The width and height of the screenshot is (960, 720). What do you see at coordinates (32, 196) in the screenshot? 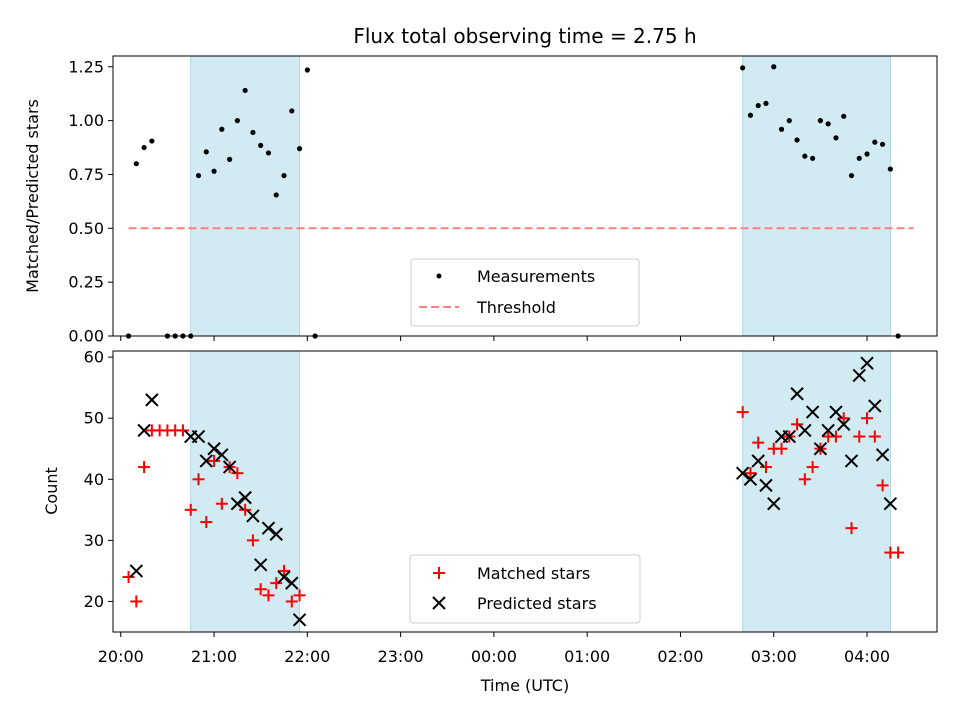
I see `top-y-axis-label: Matched/Predicted stars` at bounding box center [32, 196].